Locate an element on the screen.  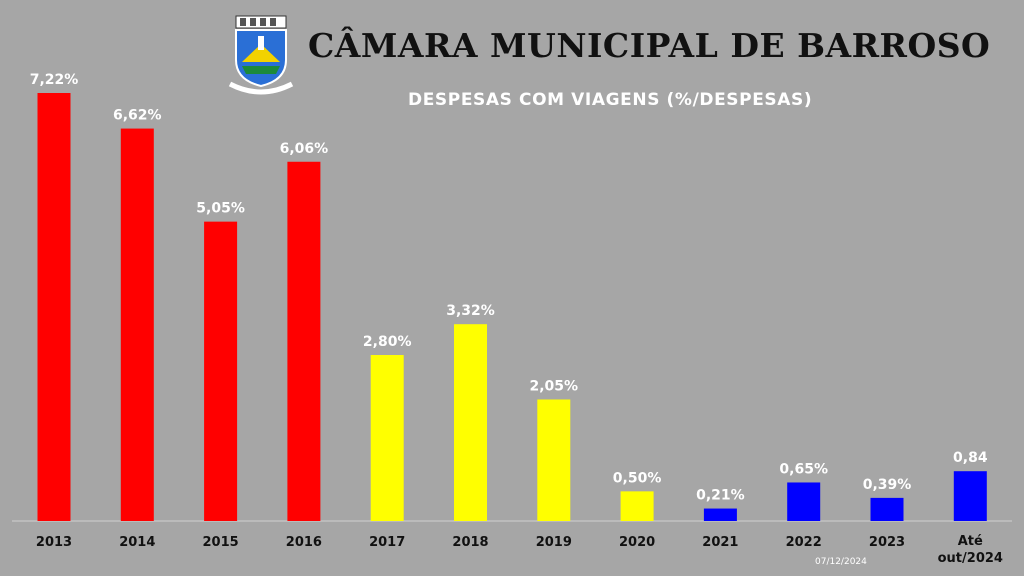
category-label-10: 2023 is located at coordinates (887, 542).